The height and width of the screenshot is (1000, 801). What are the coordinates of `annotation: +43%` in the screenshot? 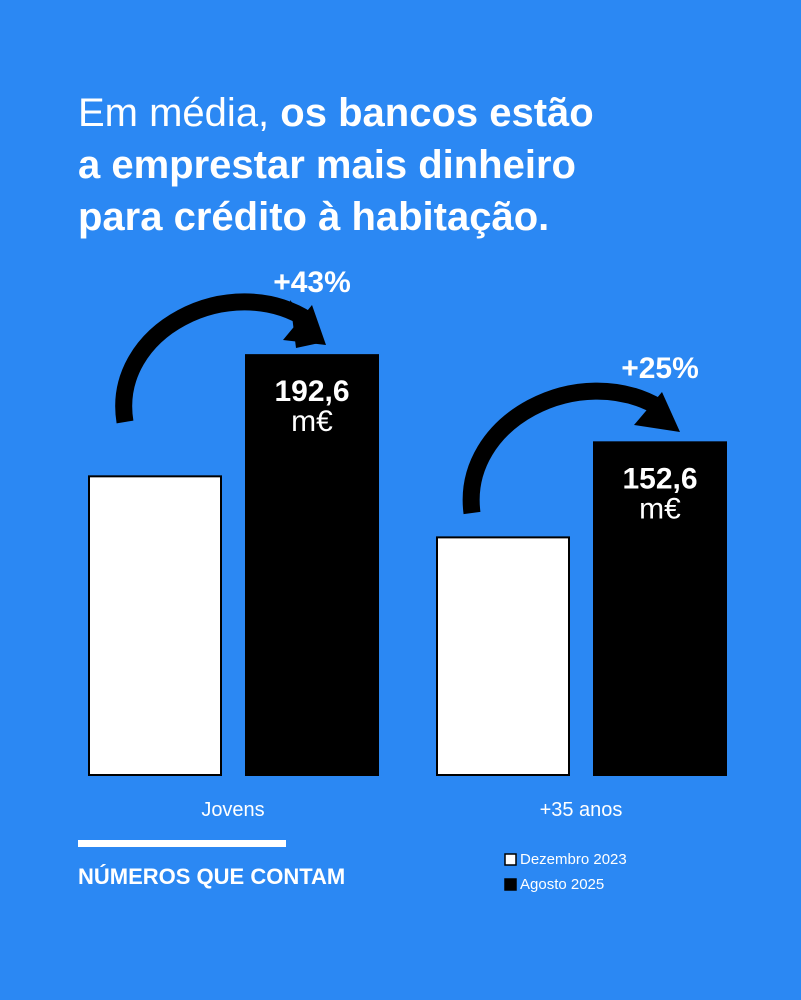 It's located at (312, 282).